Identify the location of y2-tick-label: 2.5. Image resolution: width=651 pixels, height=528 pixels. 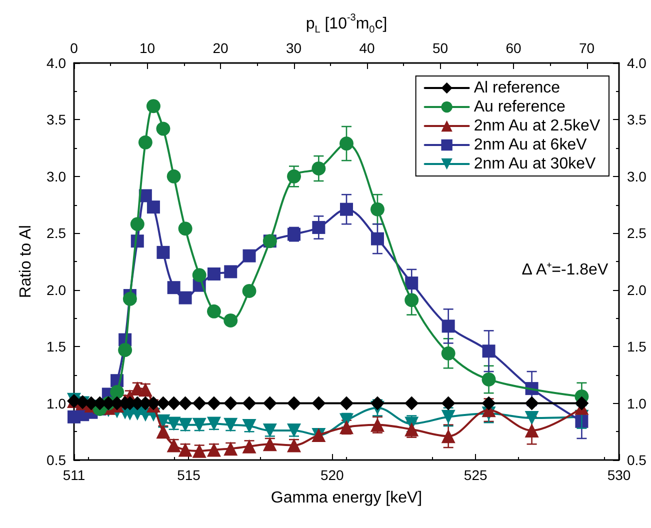
(637, 233).